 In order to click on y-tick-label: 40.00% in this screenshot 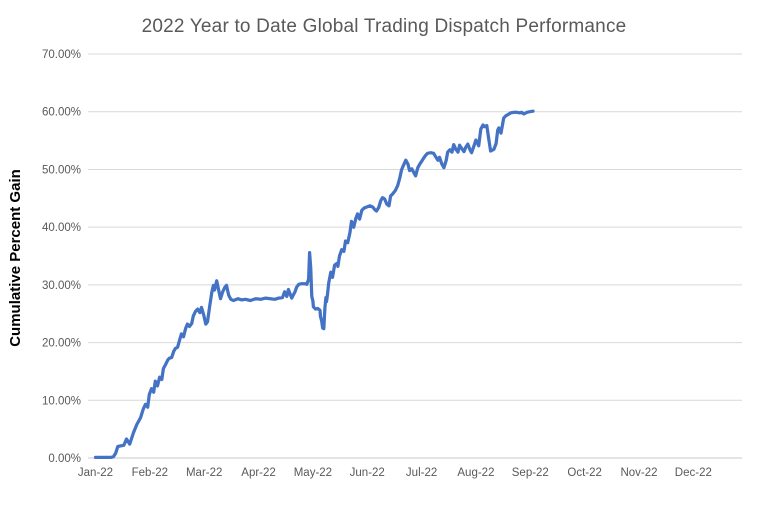, I will do `click(61, 228)`.